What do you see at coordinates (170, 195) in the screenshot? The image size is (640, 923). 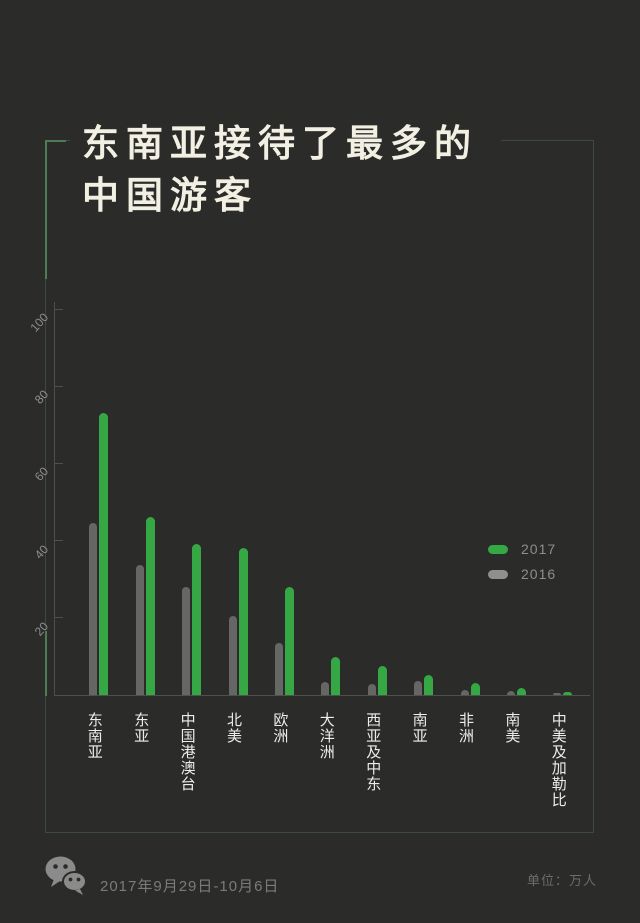 I see `chart-title-line2: 中国游客` at bounding box center [170, 195].